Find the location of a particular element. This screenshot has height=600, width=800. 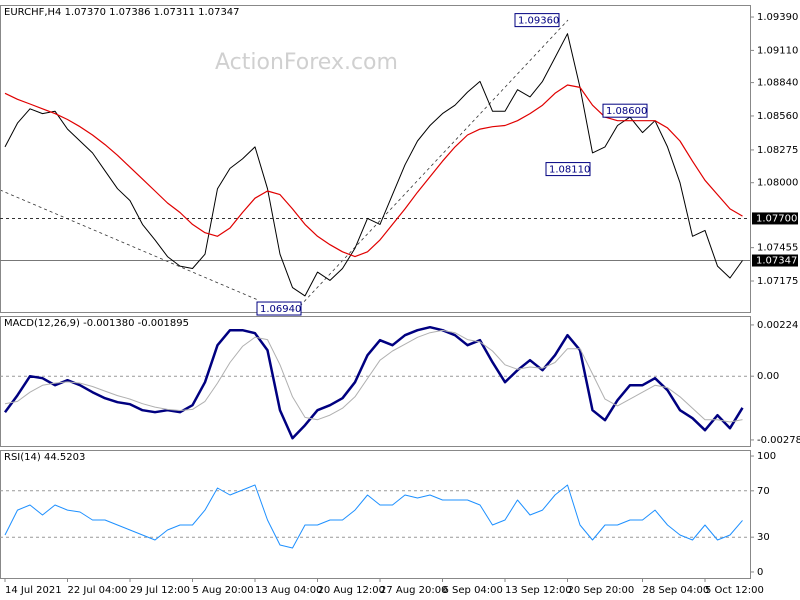

y-tick-label: 0.00 is located at coordinates (768, 376).